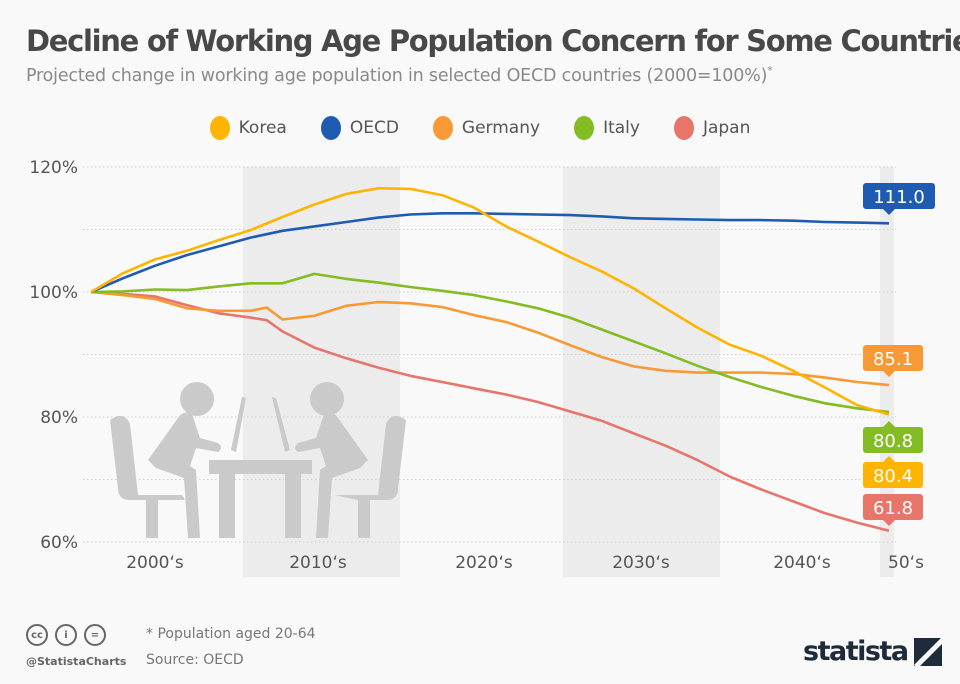  I want to click on legend-item-japan: Japan, so click(712, 128).